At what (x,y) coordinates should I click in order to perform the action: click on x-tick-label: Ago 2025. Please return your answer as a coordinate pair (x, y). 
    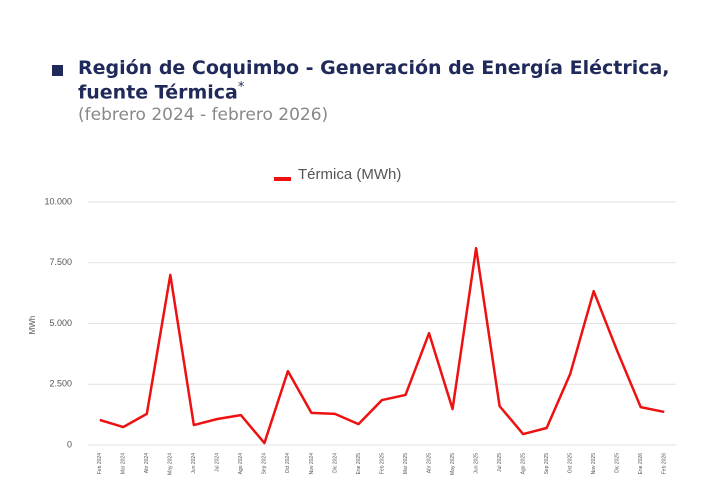
    Looking at the image, I should click on (523, 464).